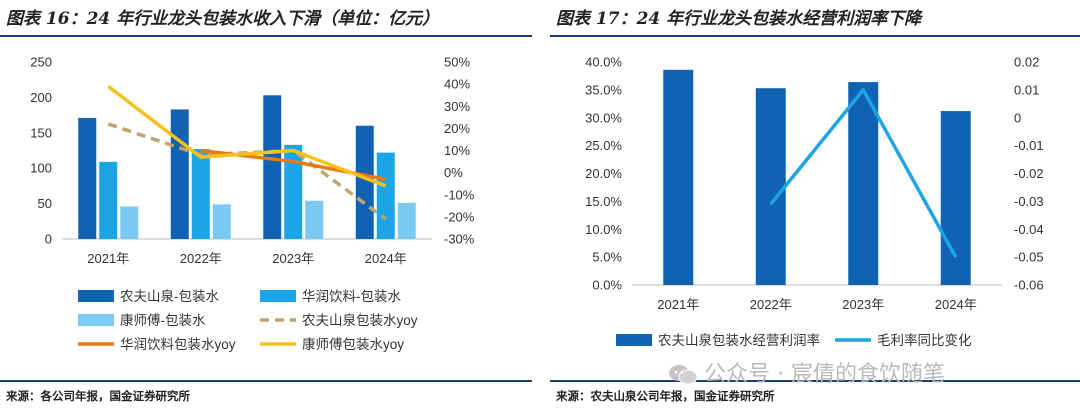 The height and width of the screenshot is (417, 1080). Describe the element at coordinates (1017, 117) in the screenshot. I see `y2-axis-tick-label: 0` at that location.